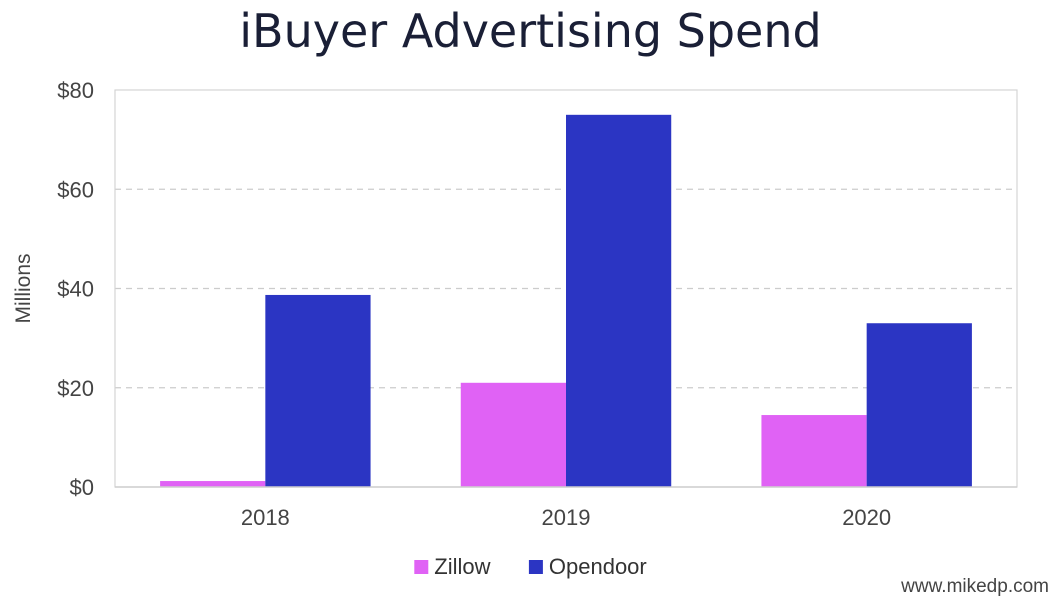 This screenshot has height=604, width=1061. I want to click on legend-swatch-zillow, so click(421, 567).